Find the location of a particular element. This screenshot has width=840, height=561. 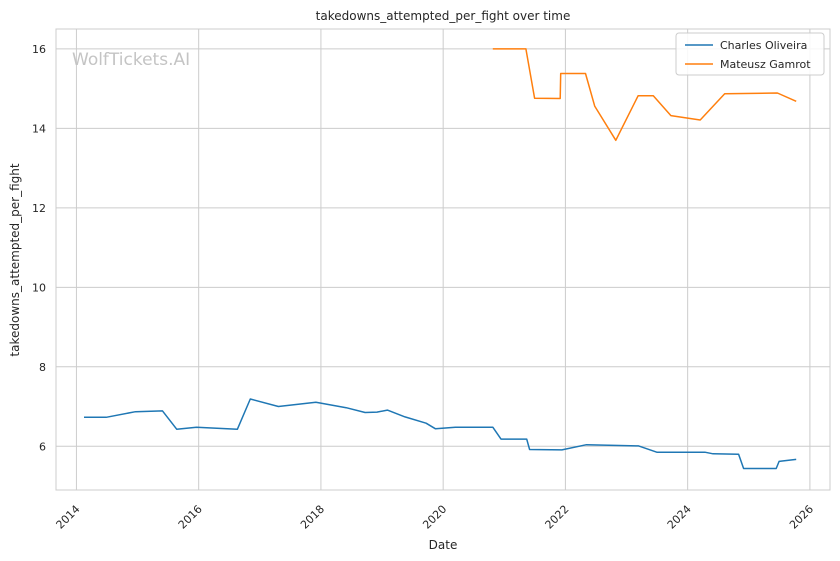

y-tick-label: 12 is located at coordinates (39, 208).